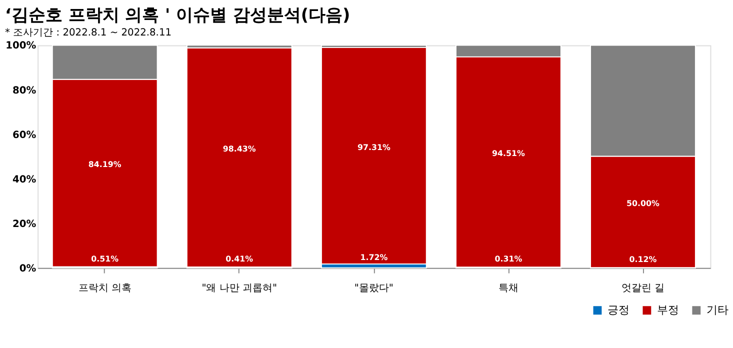  I want to click on data-label: 98.43%, so click(239, 149).